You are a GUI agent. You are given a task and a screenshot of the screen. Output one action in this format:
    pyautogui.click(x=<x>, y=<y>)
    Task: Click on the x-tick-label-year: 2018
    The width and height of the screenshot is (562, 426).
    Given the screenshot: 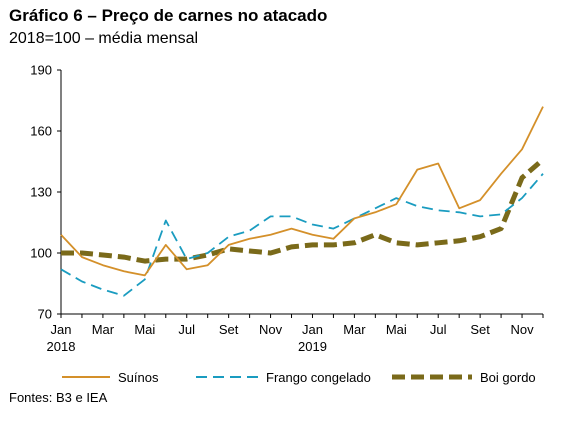 What is the action you would take?
    pyautogui.click(x=61, y=346)
    